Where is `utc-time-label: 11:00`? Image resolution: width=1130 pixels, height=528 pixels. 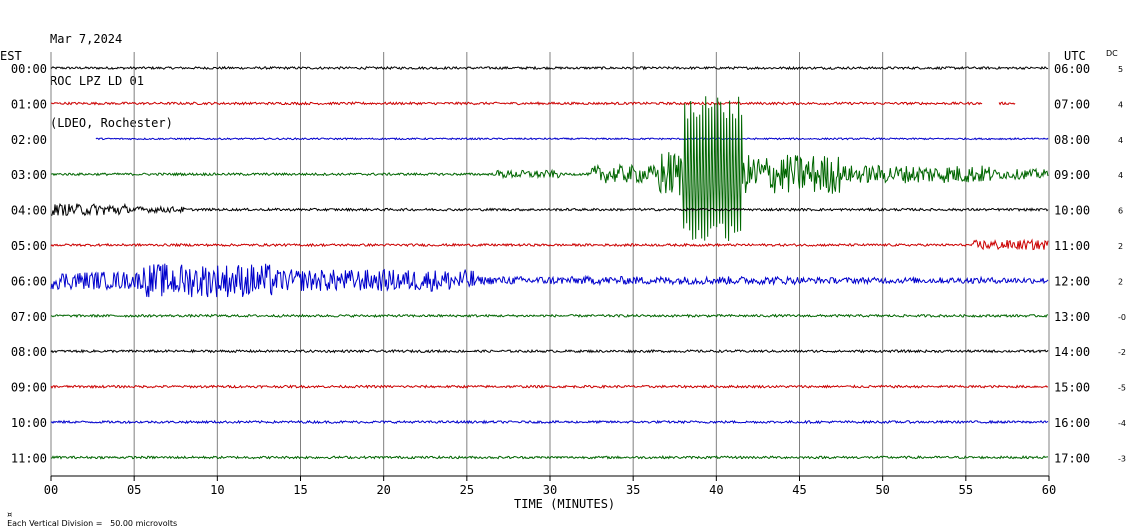
utc-time-label: 11:00 is located at coordinates (1072, 246).